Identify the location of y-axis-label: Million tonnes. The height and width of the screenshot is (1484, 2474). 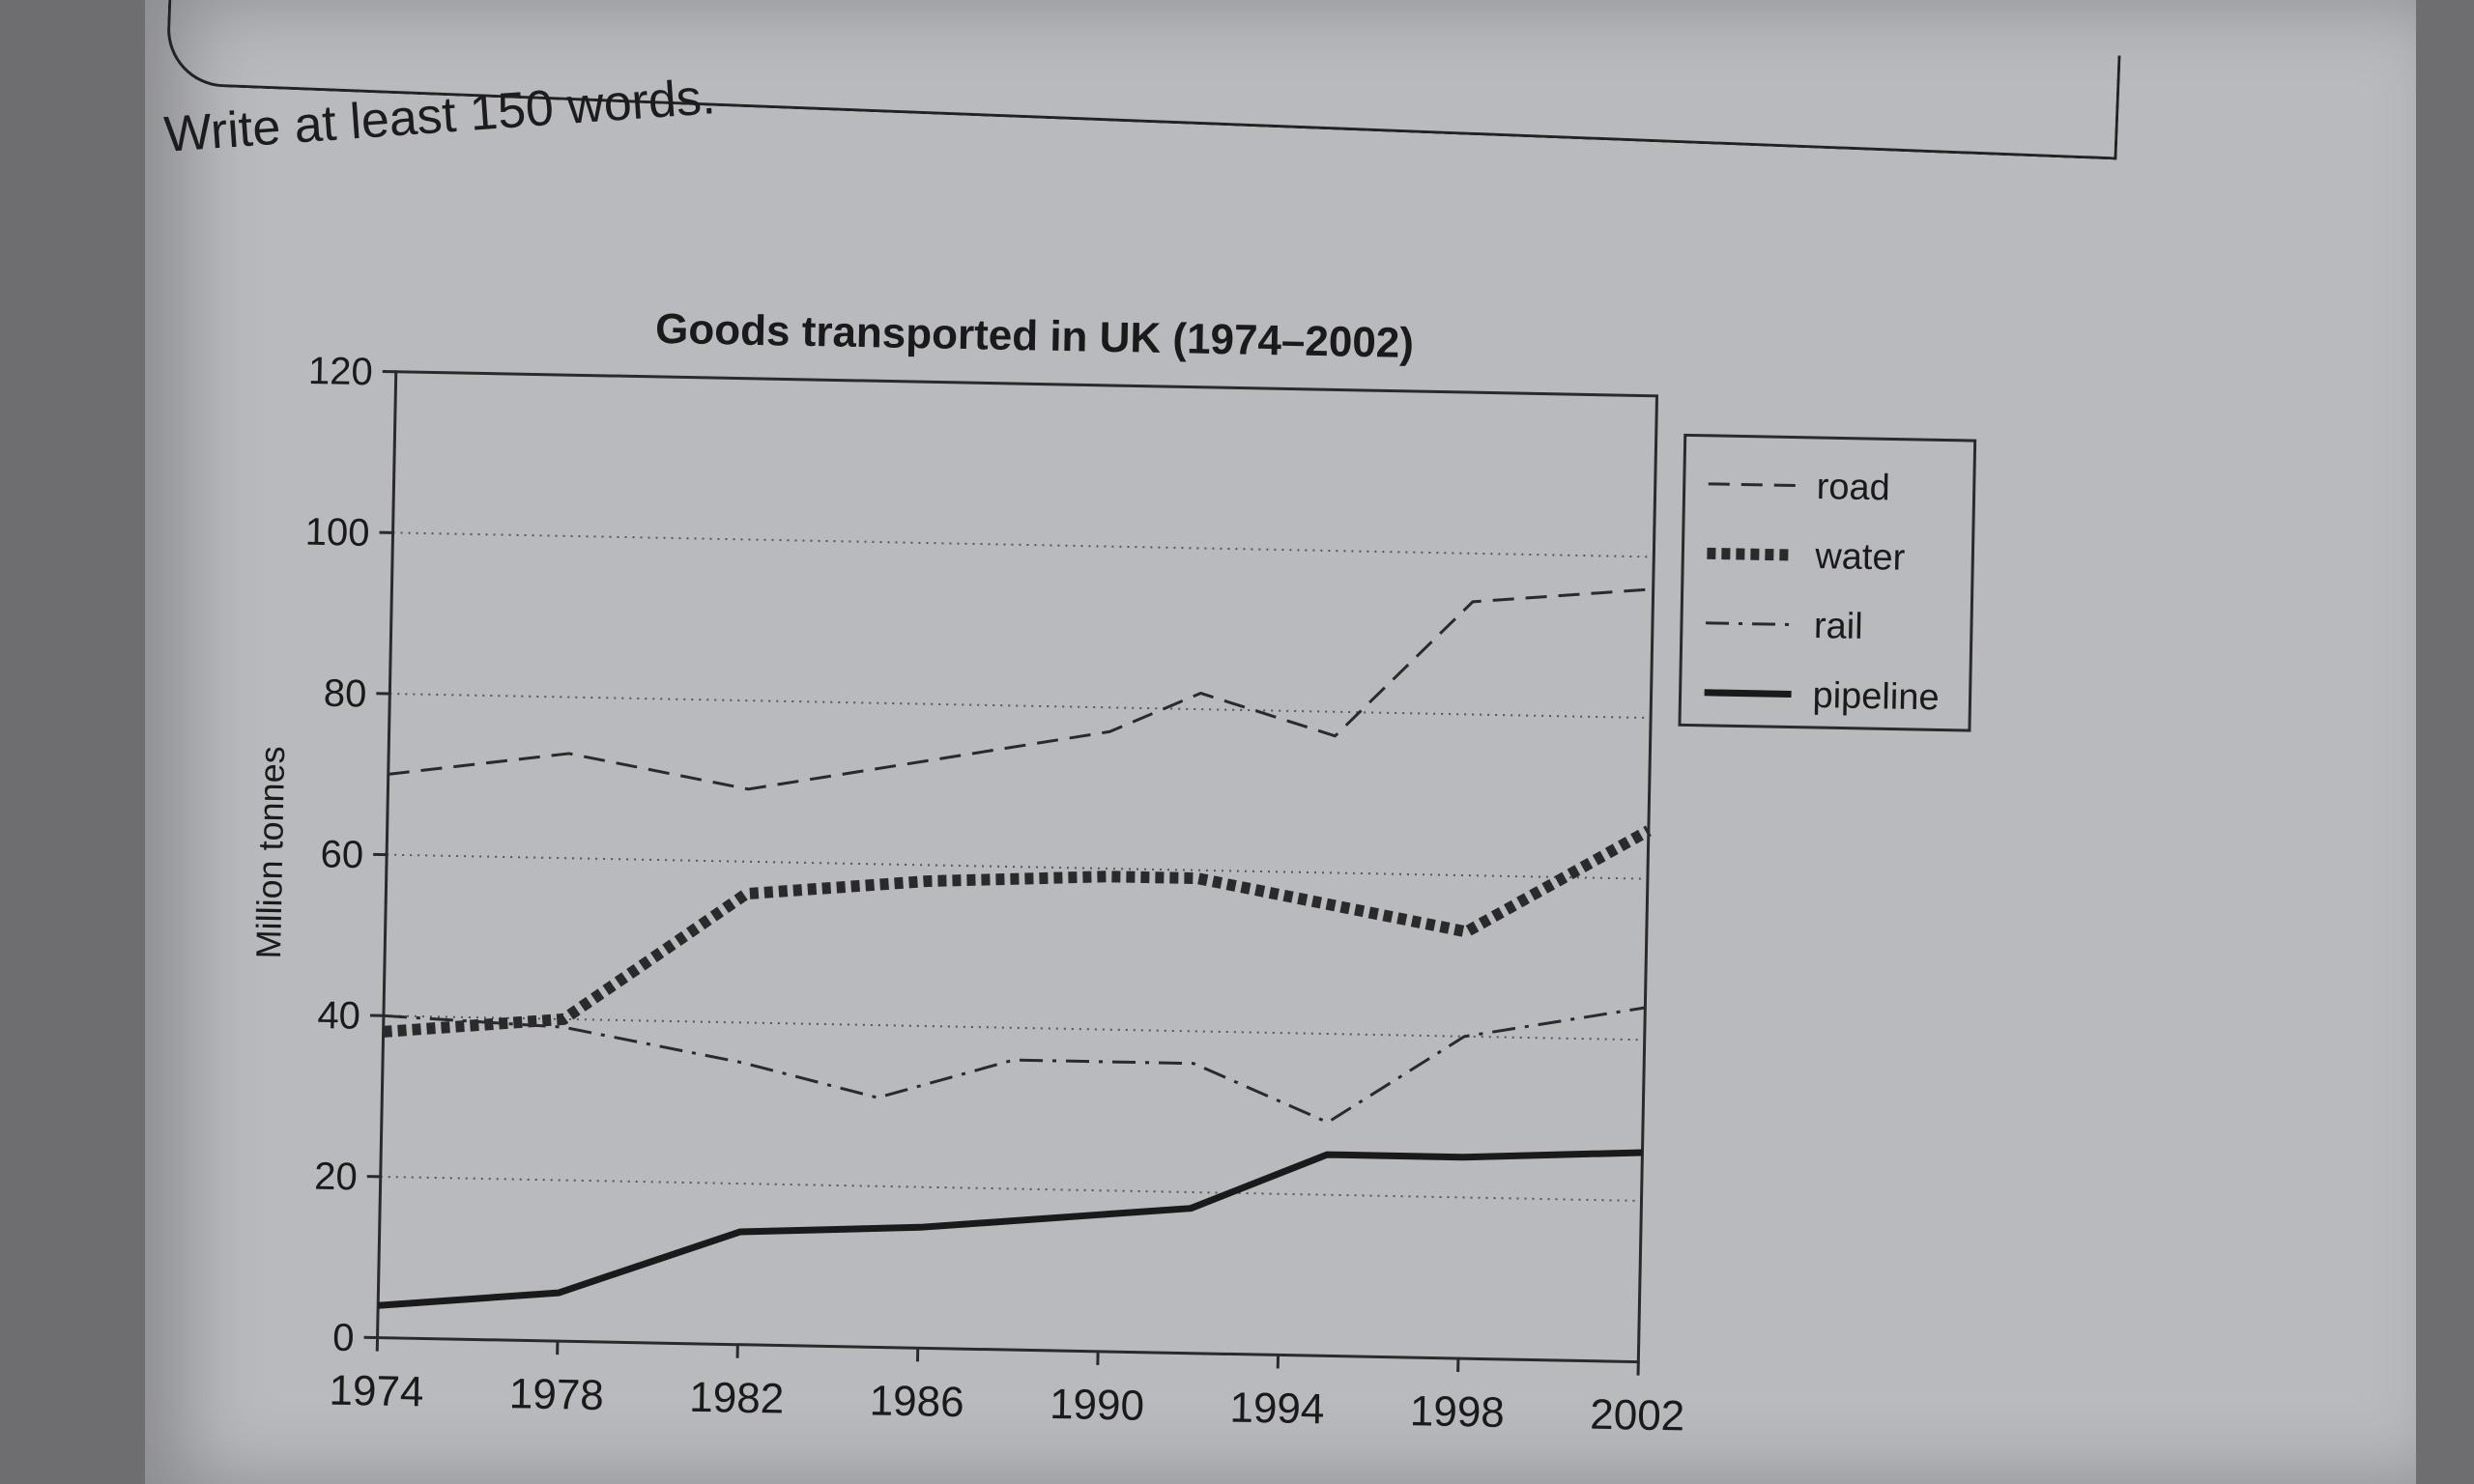
(270, 852).